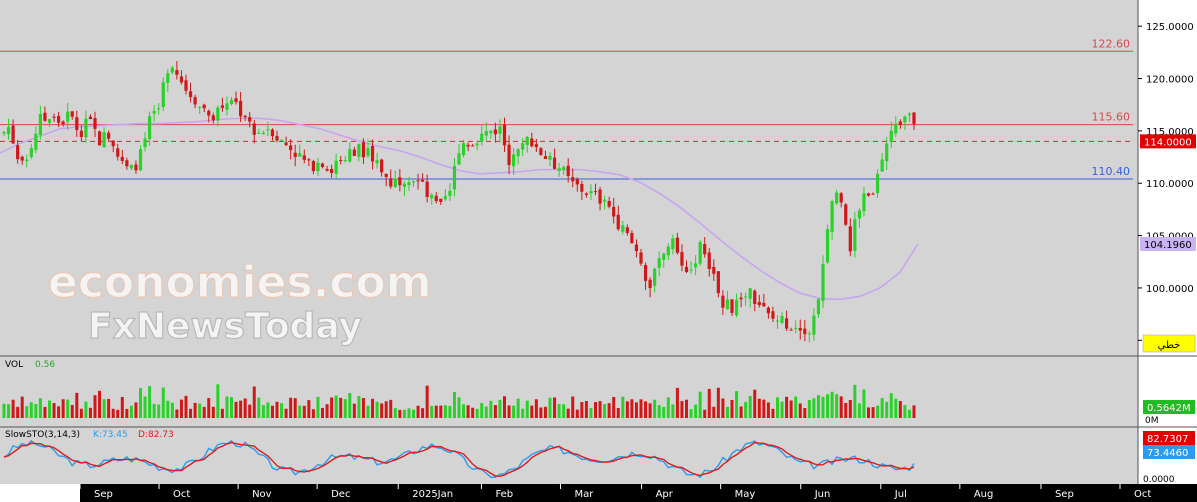 The width and height of the screenshot is (1197, 502). Describe the element at coordinates (1167, 453) in the screenshot. I see `stochastic-tag-1: 73.4460` at that location.